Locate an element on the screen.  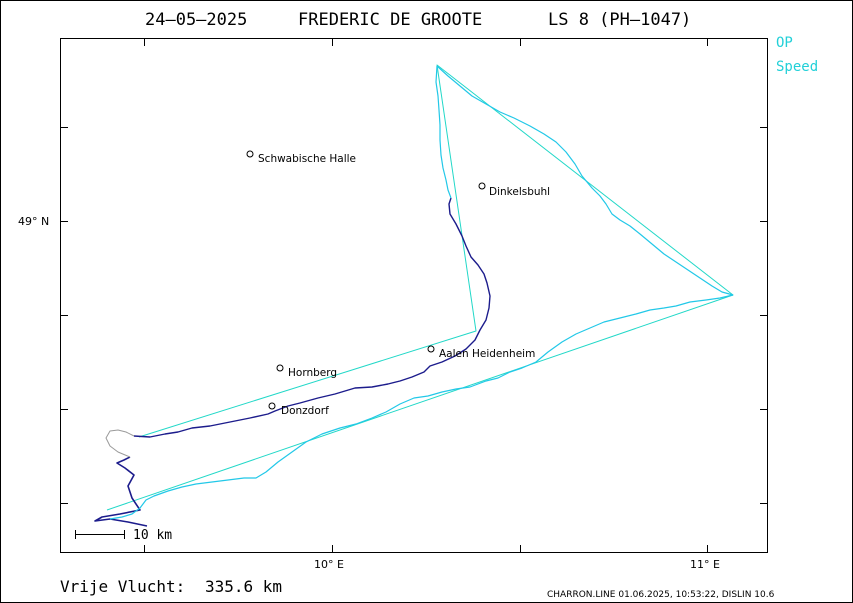
track-segment-start is located at coordinates (121, 491).